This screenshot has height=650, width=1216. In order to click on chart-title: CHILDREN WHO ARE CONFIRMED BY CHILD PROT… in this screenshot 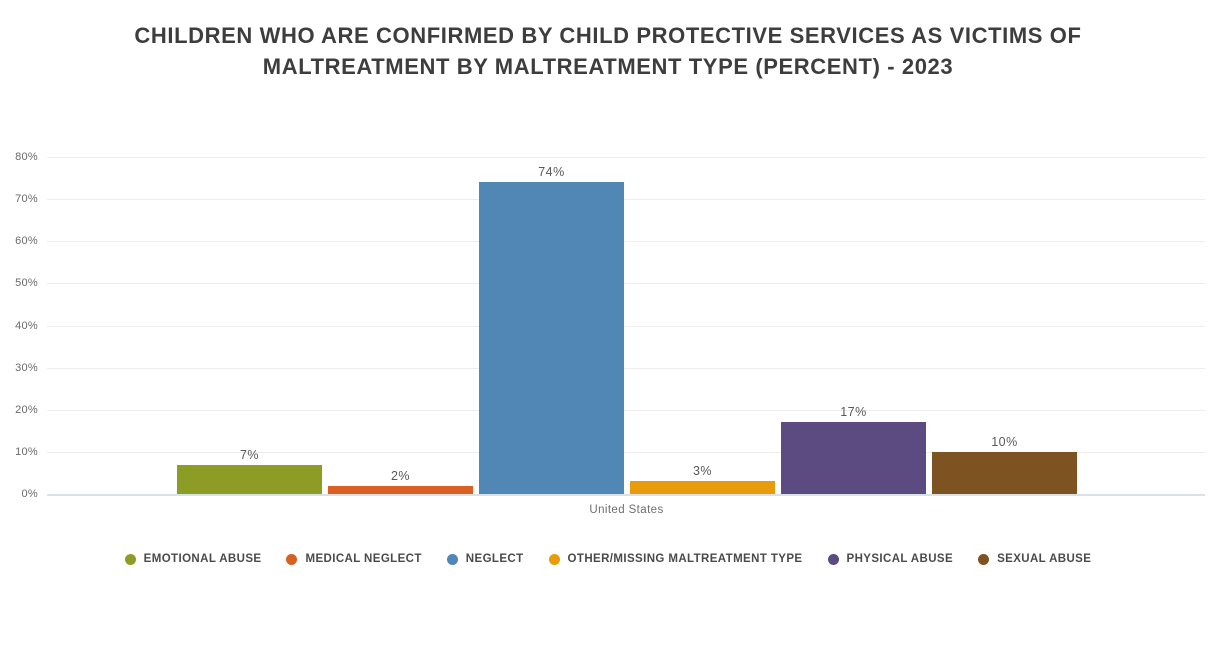, I will do `click(608, 51)`.